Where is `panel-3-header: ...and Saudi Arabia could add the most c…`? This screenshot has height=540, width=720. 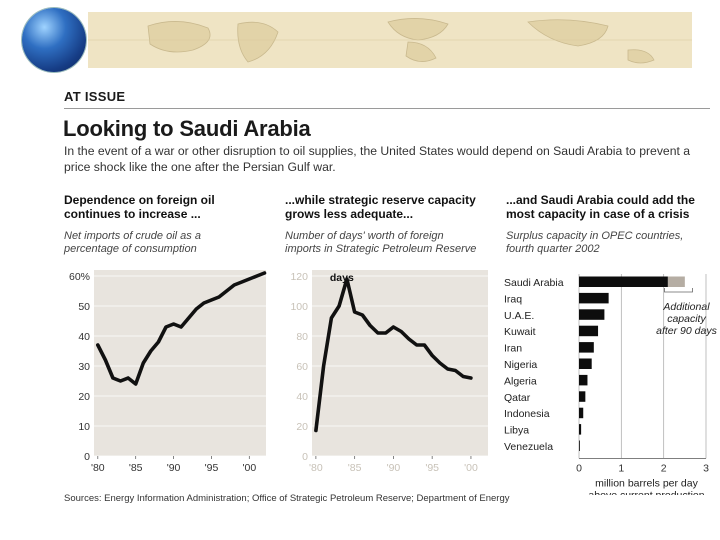 panel-3-header: ...and Saudi Arabia could add the most c… is located at coordinates (611, 224).